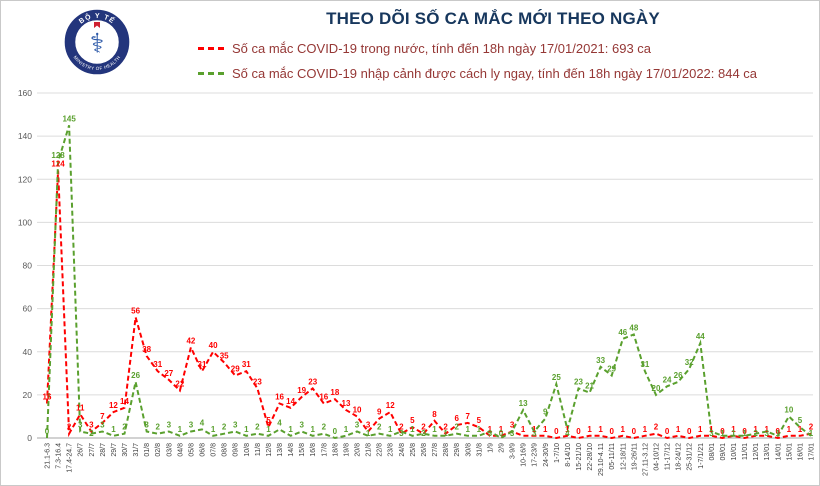 The height and width of the screenshot is (486, 820). I want to click on x-axis-label: 10/01, so click(734, 452).